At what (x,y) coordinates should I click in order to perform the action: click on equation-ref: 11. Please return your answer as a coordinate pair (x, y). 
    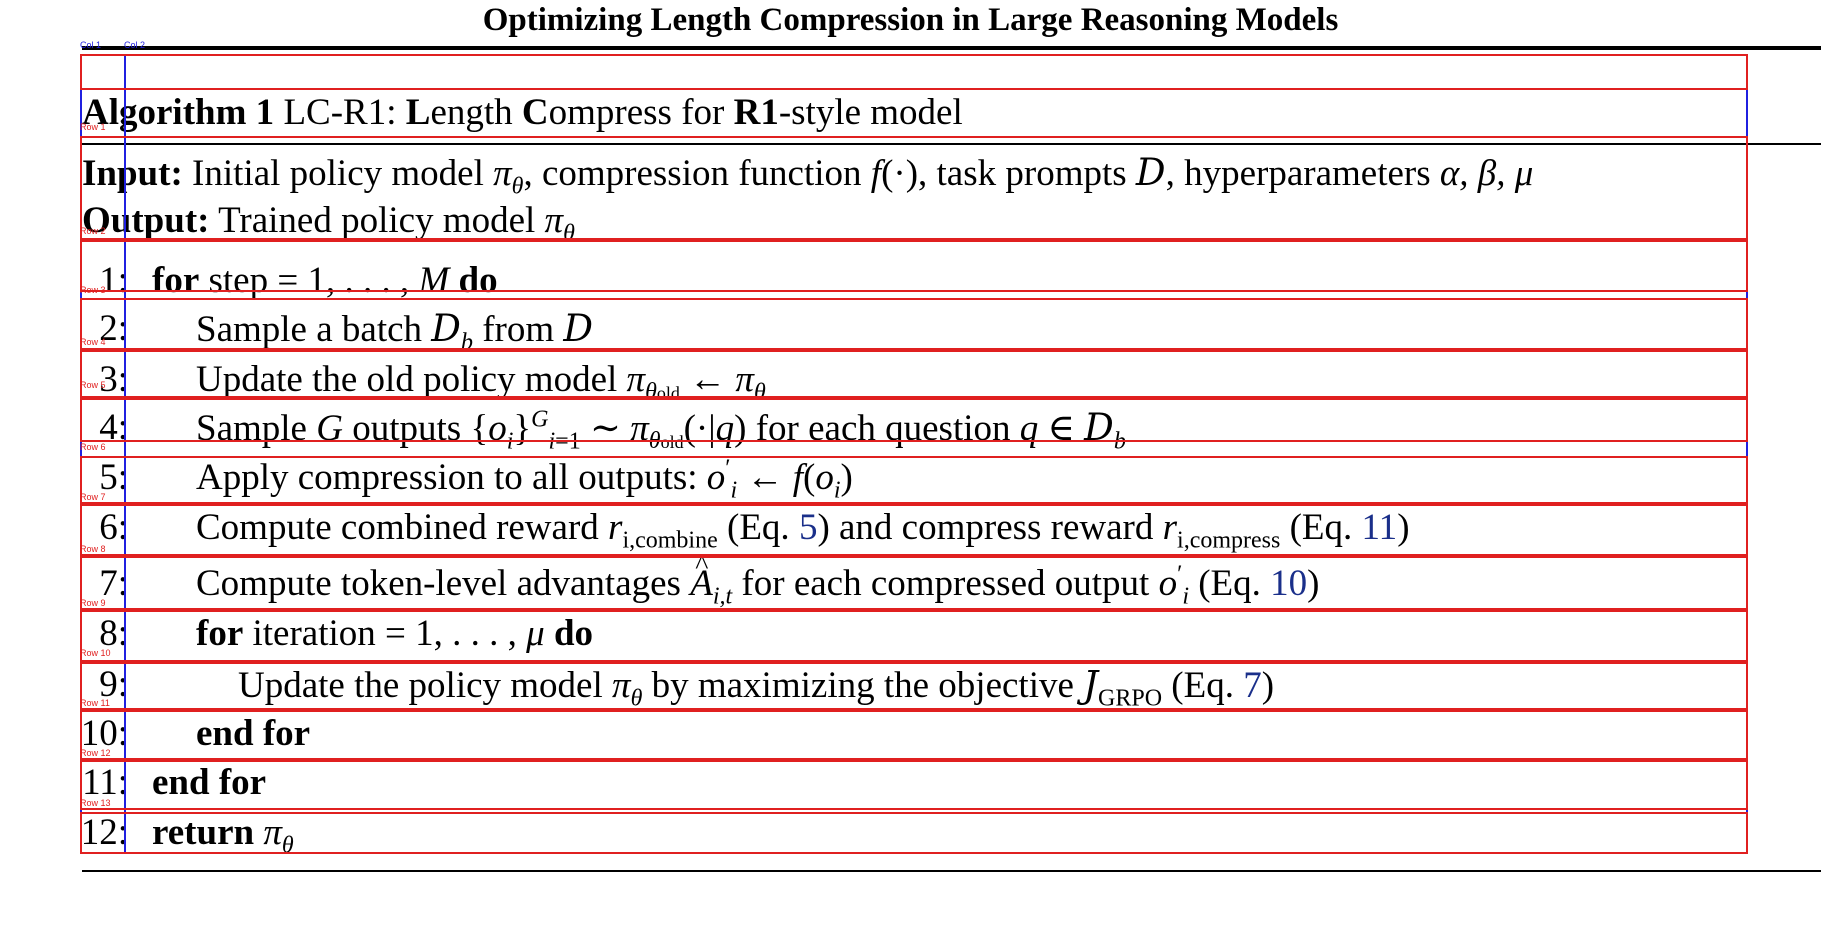
    Looking at the image, I should click on (1379, 527).